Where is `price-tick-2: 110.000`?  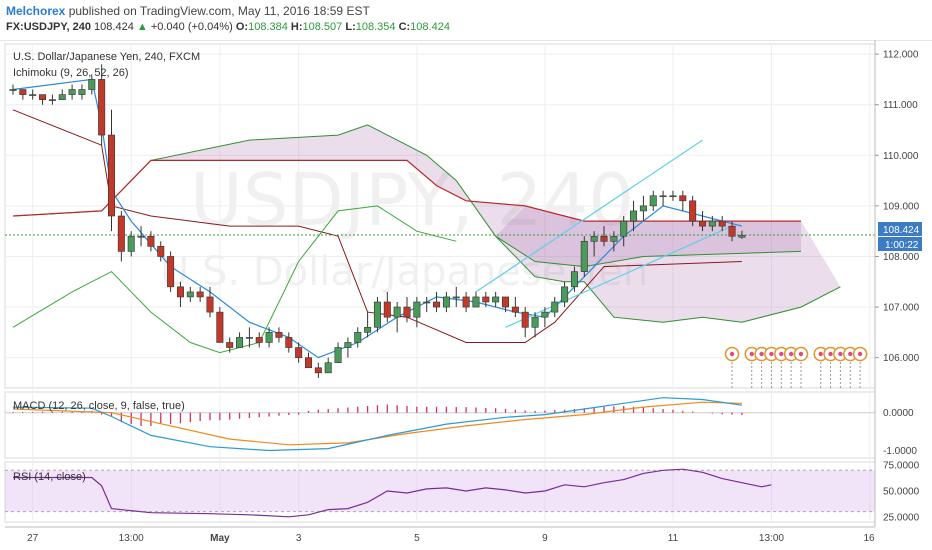
price-tick-2: 110.000 is located at coordinates (901, 156).